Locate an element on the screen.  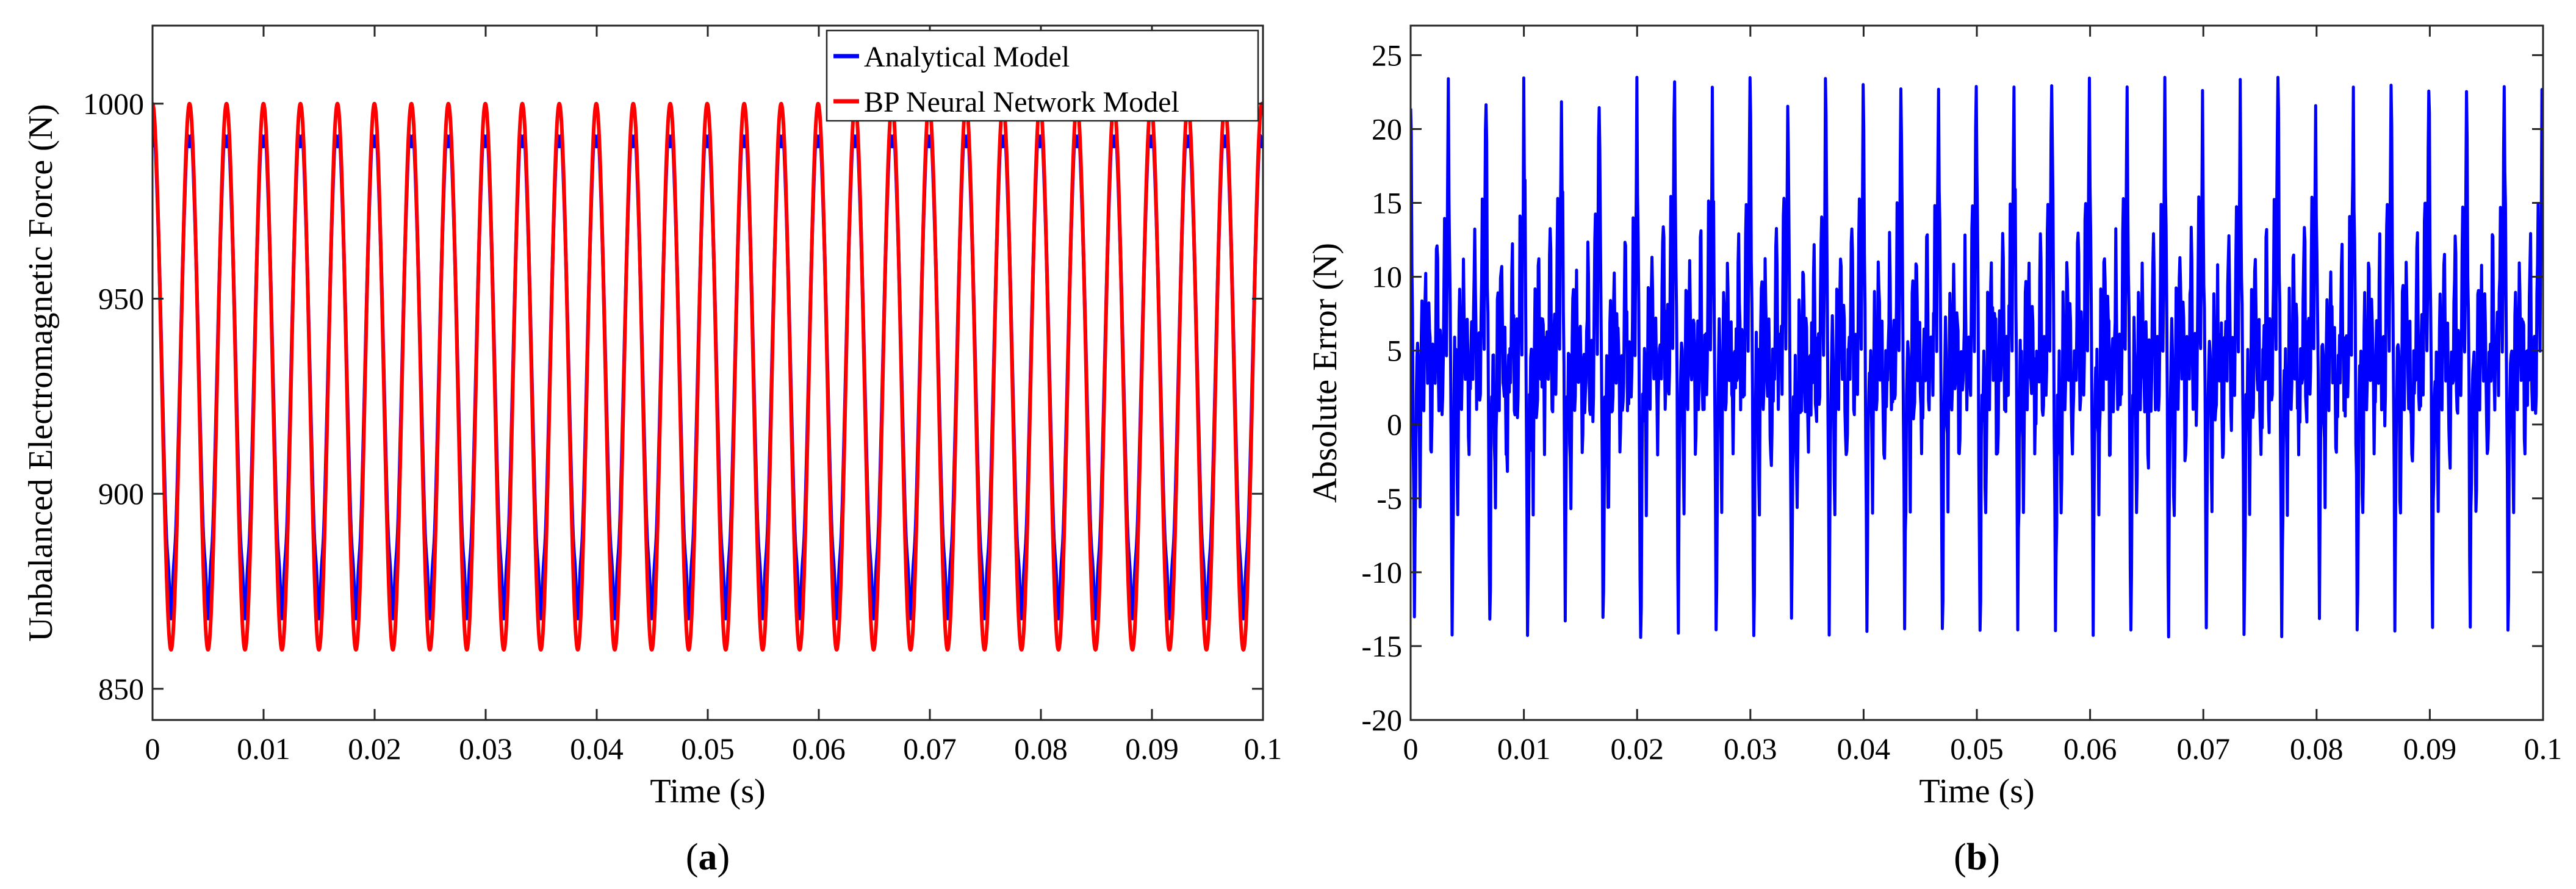
y-tick-label: -20 is located at coordinates (1382, 720).